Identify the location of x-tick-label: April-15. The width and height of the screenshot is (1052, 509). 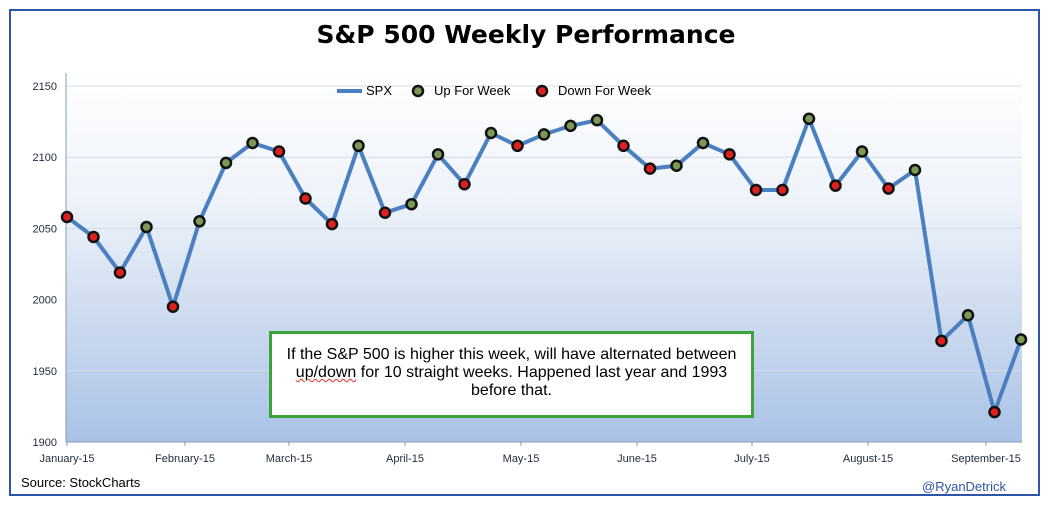
(405, 459).